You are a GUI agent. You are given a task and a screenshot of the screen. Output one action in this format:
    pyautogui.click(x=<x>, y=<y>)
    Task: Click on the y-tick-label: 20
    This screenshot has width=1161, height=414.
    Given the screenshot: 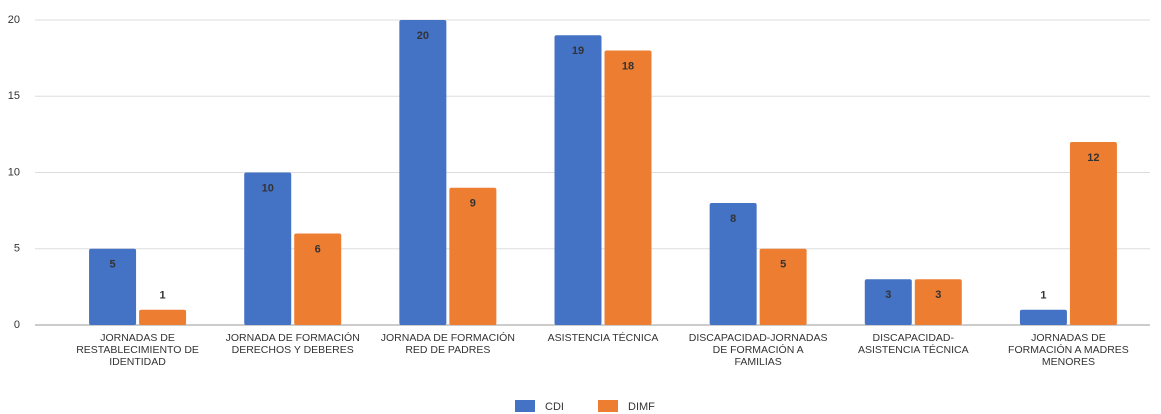 What is the action you would take?
    pyautogui.click(x=14, y=20)
    